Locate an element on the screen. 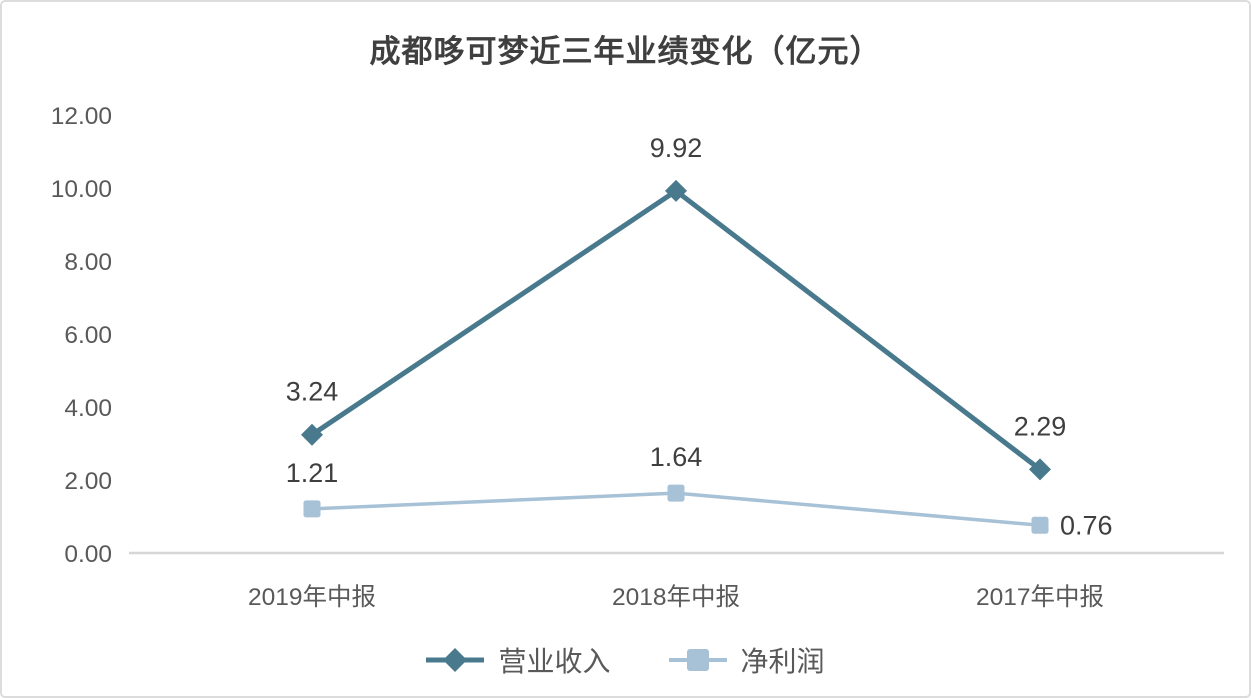 The width and height of the screenshot is (1251, 698). y-tick-label: 0.00 is located at coordinates (88, 554).